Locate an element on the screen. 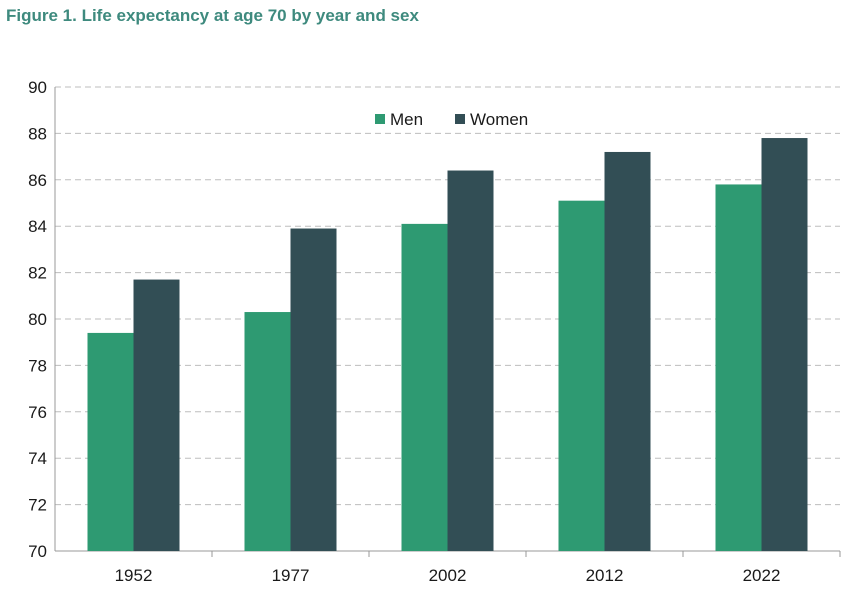 The height and width of the screenshot is (602, 848). legend: Men Women is located at coordinates (451, 119).